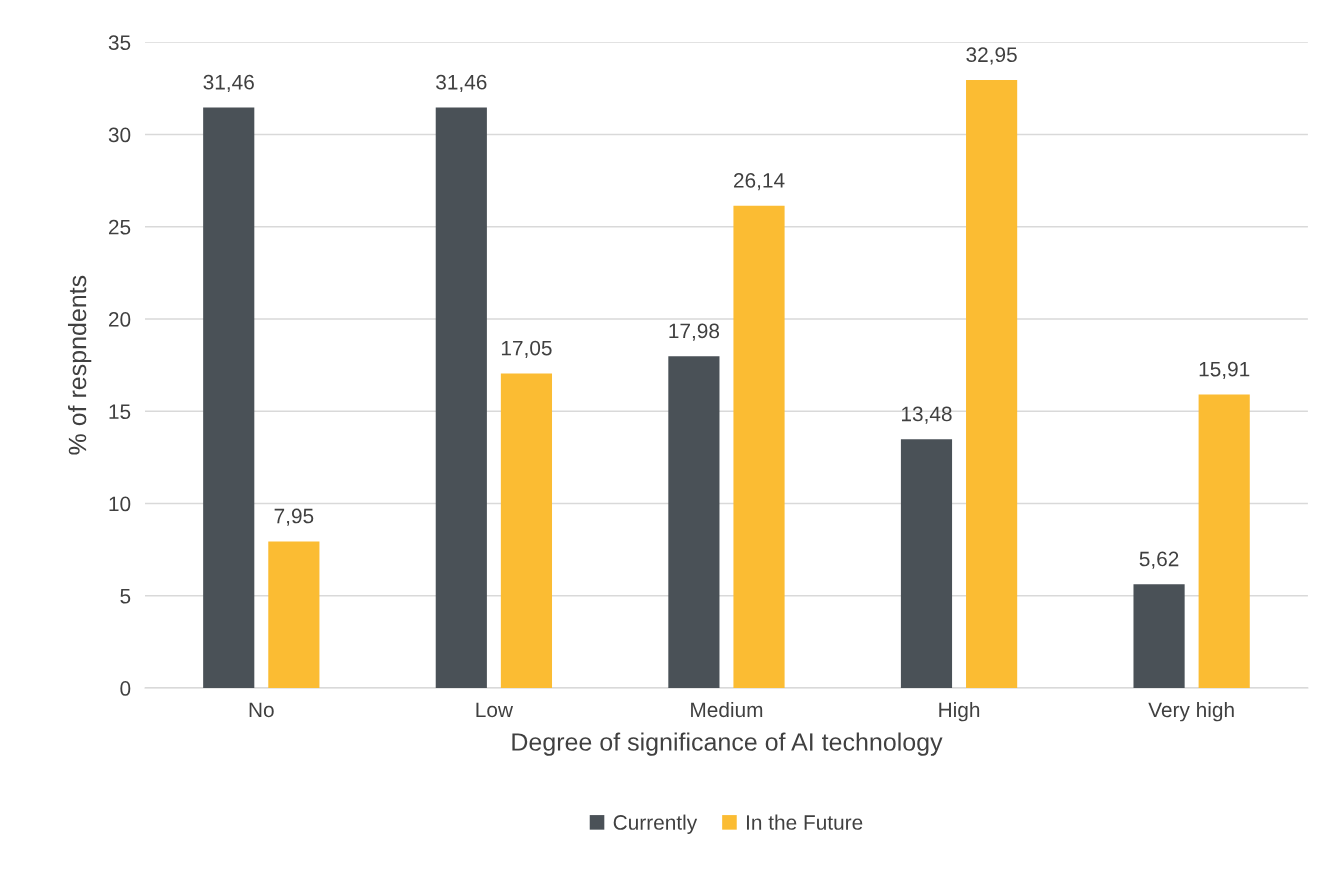 Image resolution: width=1323 pixels, height=881 pixels. Describe the element at coordinates (991, 56) in the screenshot. I see `data-label: 32,95` at that location.